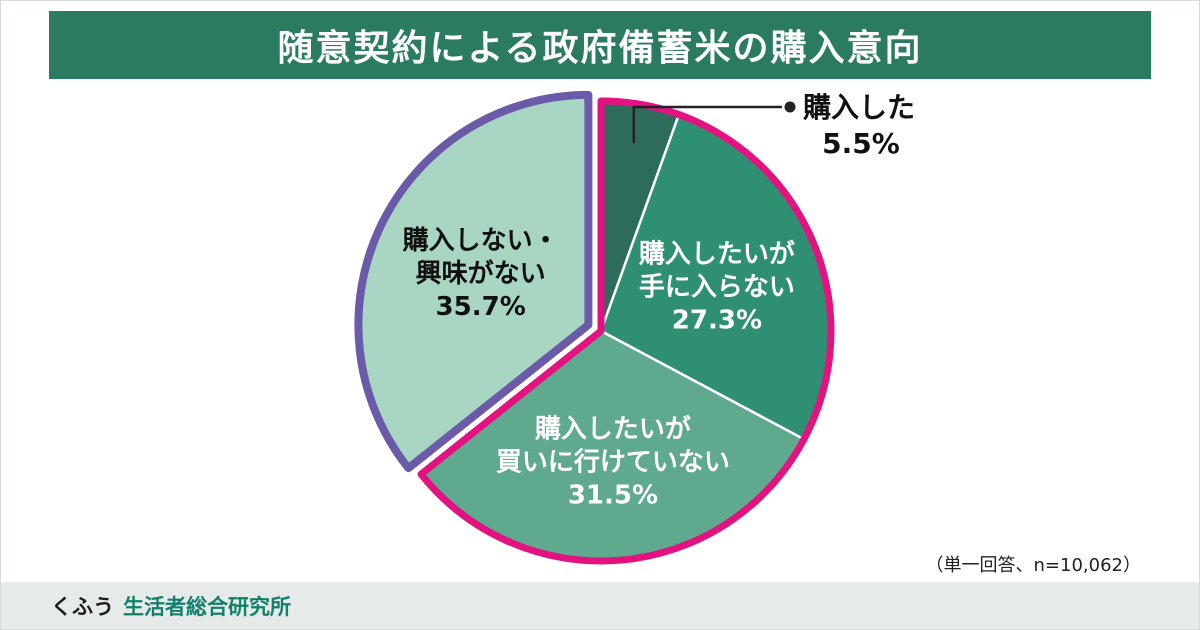 This screenshot has height=630, width=1200. I want to click on pie-label-1: 購入したいが手に入らない 27.3%, so click(717, 286).